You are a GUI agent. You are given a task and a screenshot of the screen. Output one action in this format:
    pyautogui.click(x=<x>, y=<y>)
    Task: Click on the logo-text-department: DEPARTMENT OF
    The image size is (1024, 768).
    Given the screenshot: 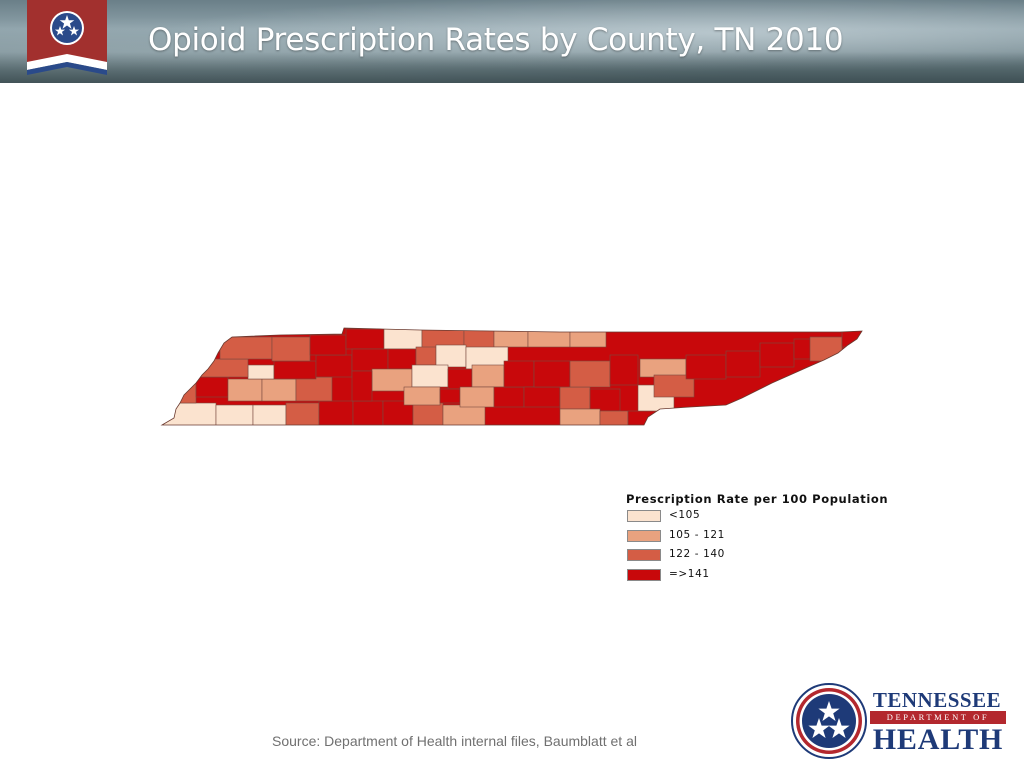 What is the action you would take?
    pyautogui.click(x=938, y=717)
    